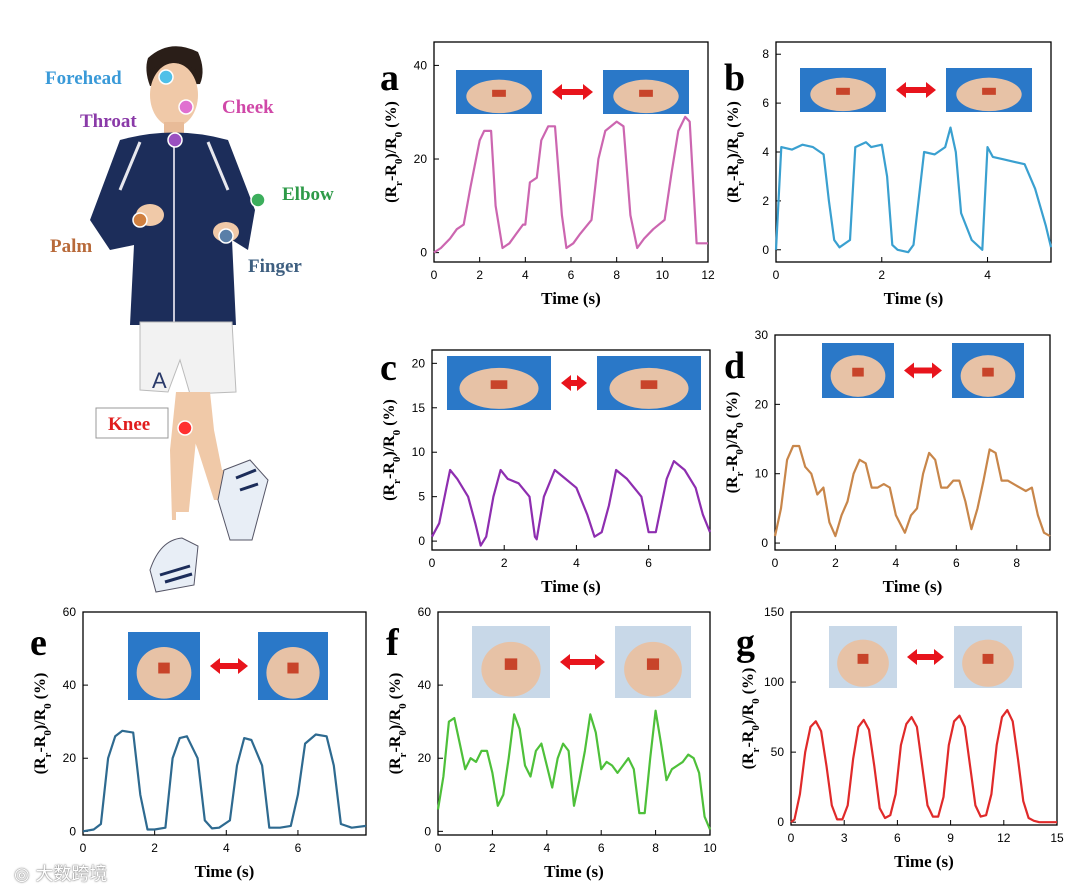 This screenshot has width=1080, height=893. Describe the element at coordinates (308, 194) in the screenshot. I see `body-label-elbow: Elbow` at that location.